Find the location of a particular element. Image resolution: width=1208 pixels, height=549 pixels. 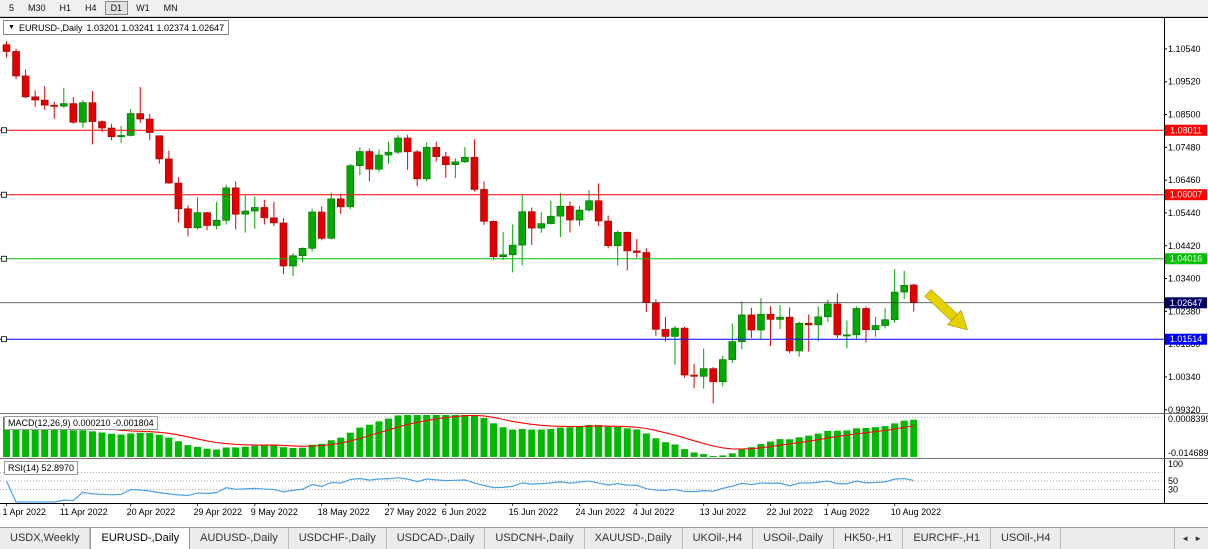

chart-tab-UKOil-H4: UKOil-,H4 is located at coordinates (718, 538).